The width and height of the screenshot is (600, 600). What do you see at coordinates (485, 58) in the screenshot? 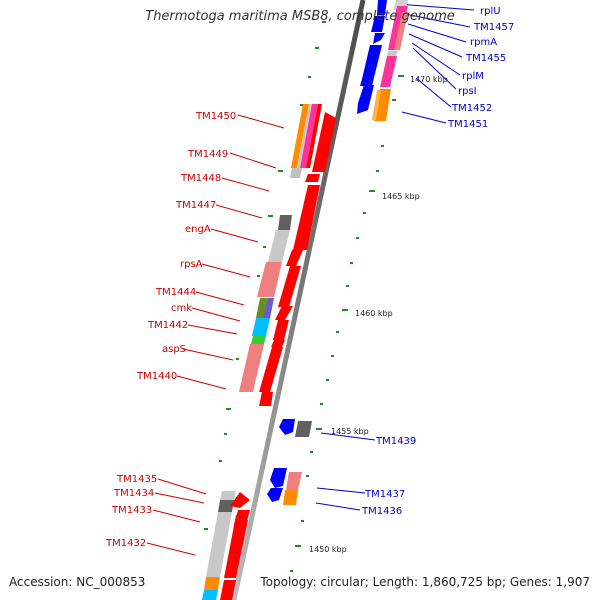
I see `gene-label: TM1455` at bounding box center [485, 58].